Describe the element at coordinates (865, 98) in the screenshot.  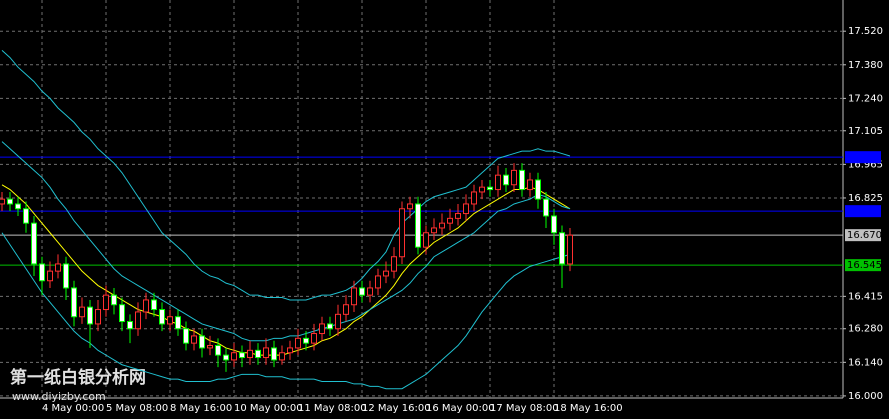
I see `y-tick-label: 17.240` at that location.